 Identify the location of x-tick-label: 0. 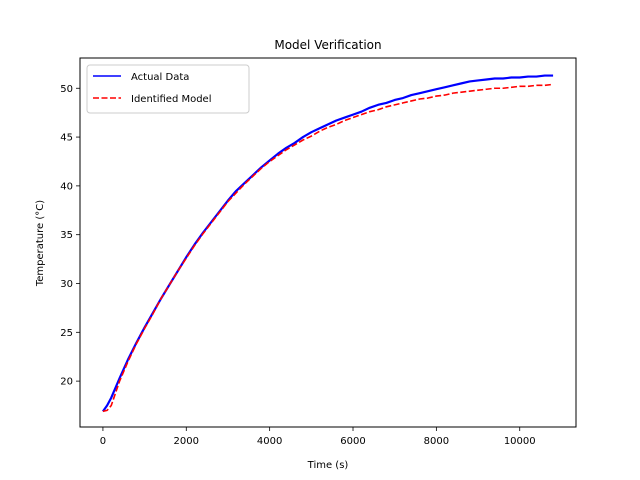
(103, 441).